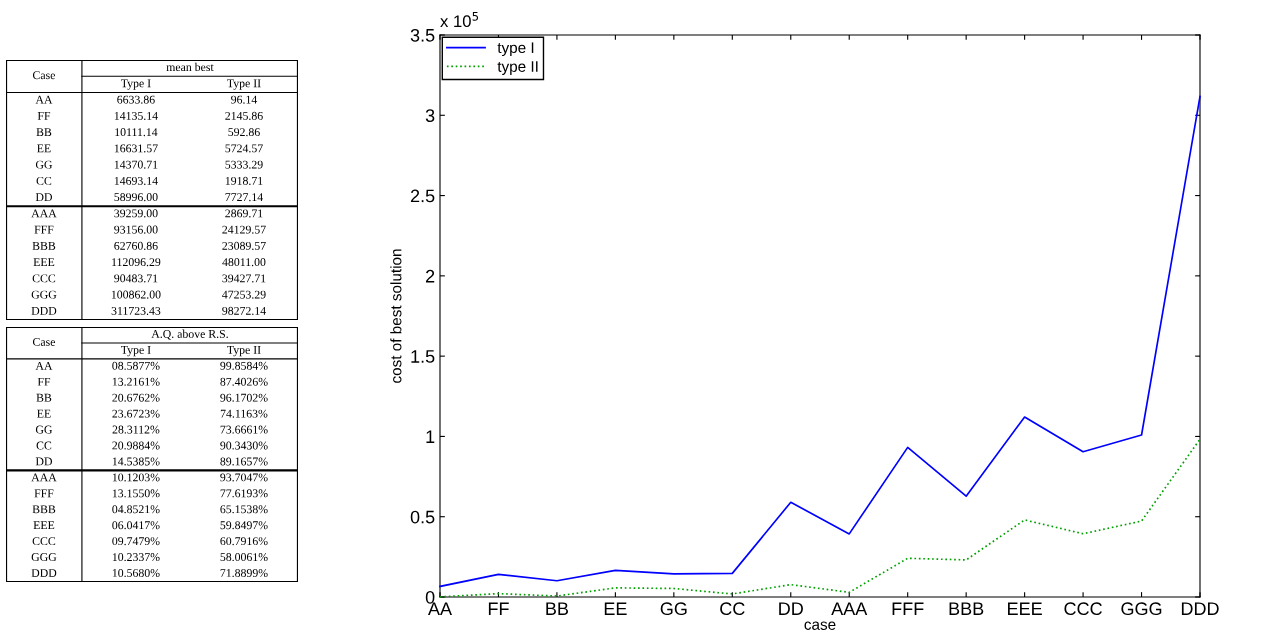  Describe the element at coordinates (136, 115) in the screenshot. I see `data-label: 14135.14` at that location.